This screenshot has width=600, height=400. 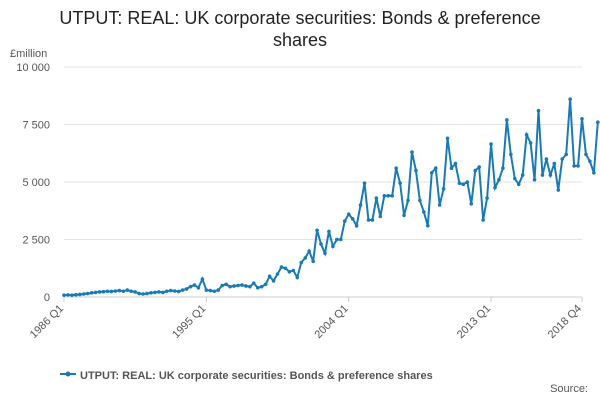 I want to click on x-tick-label: 1995 Q1, so click(x=189, y=322).